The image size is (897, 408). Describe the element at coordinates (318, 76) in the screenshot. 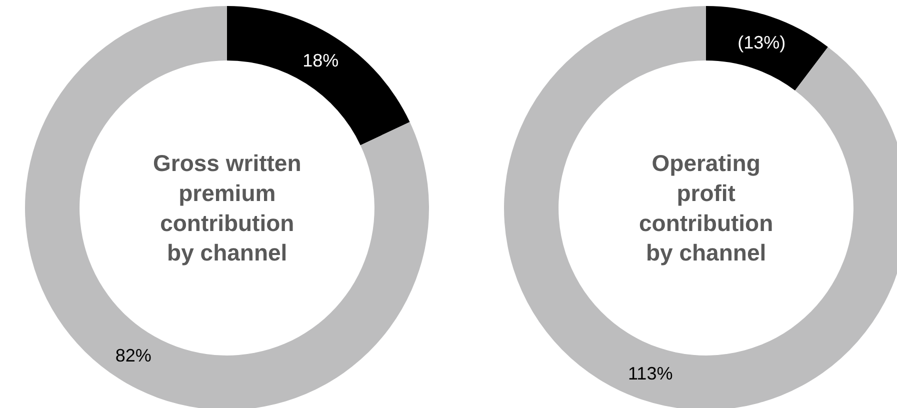

I see `donut-slice` at that location.